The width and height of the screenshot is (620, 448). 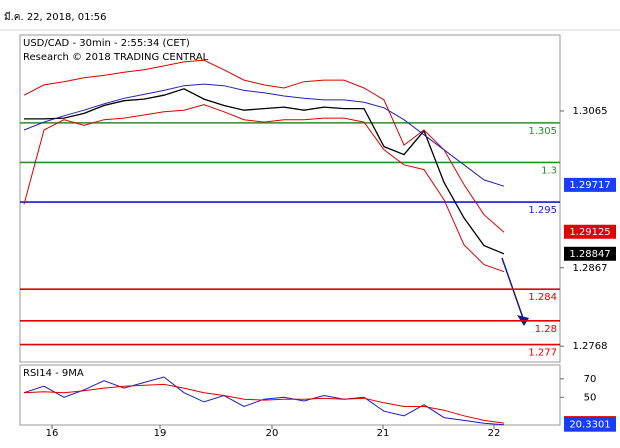 I want to click on level-label: 1.284, so click(x=542, y=297).